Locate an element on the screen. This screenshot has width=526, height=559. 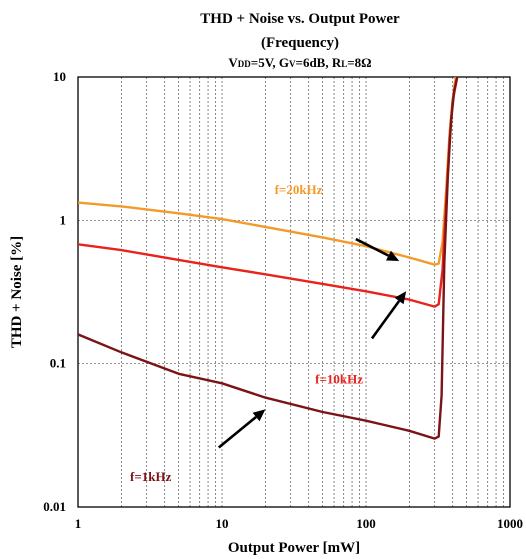
x-tick-label: 100 is located at coordinates (366, 523).